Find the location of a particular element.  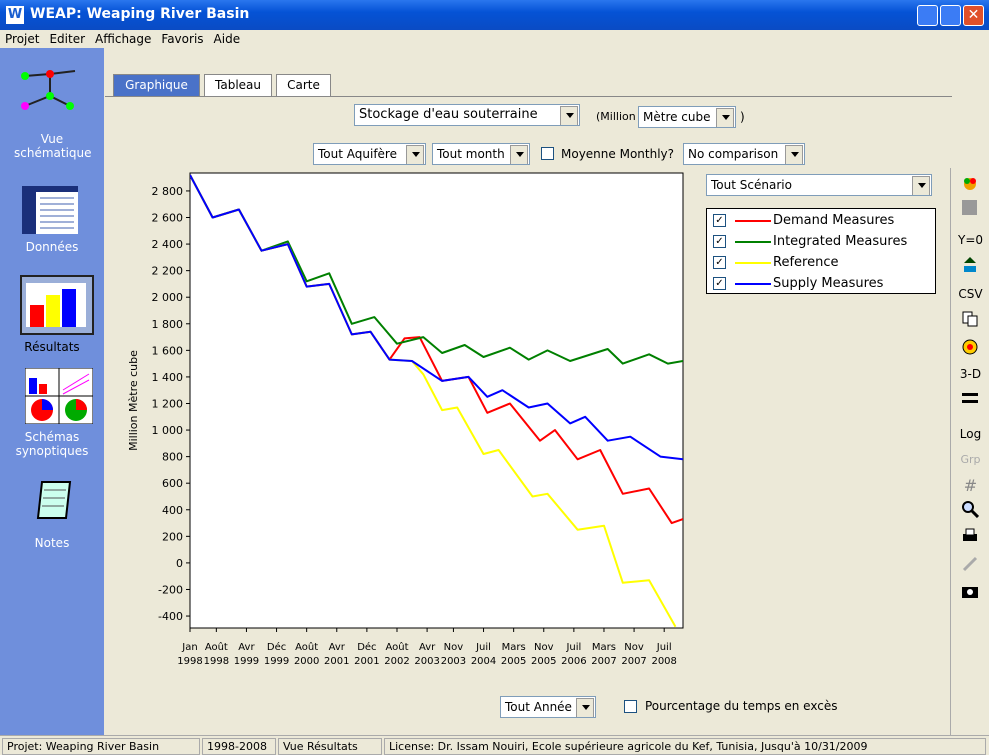

x-tick-label: Nov is located at coordinates (454, 647).